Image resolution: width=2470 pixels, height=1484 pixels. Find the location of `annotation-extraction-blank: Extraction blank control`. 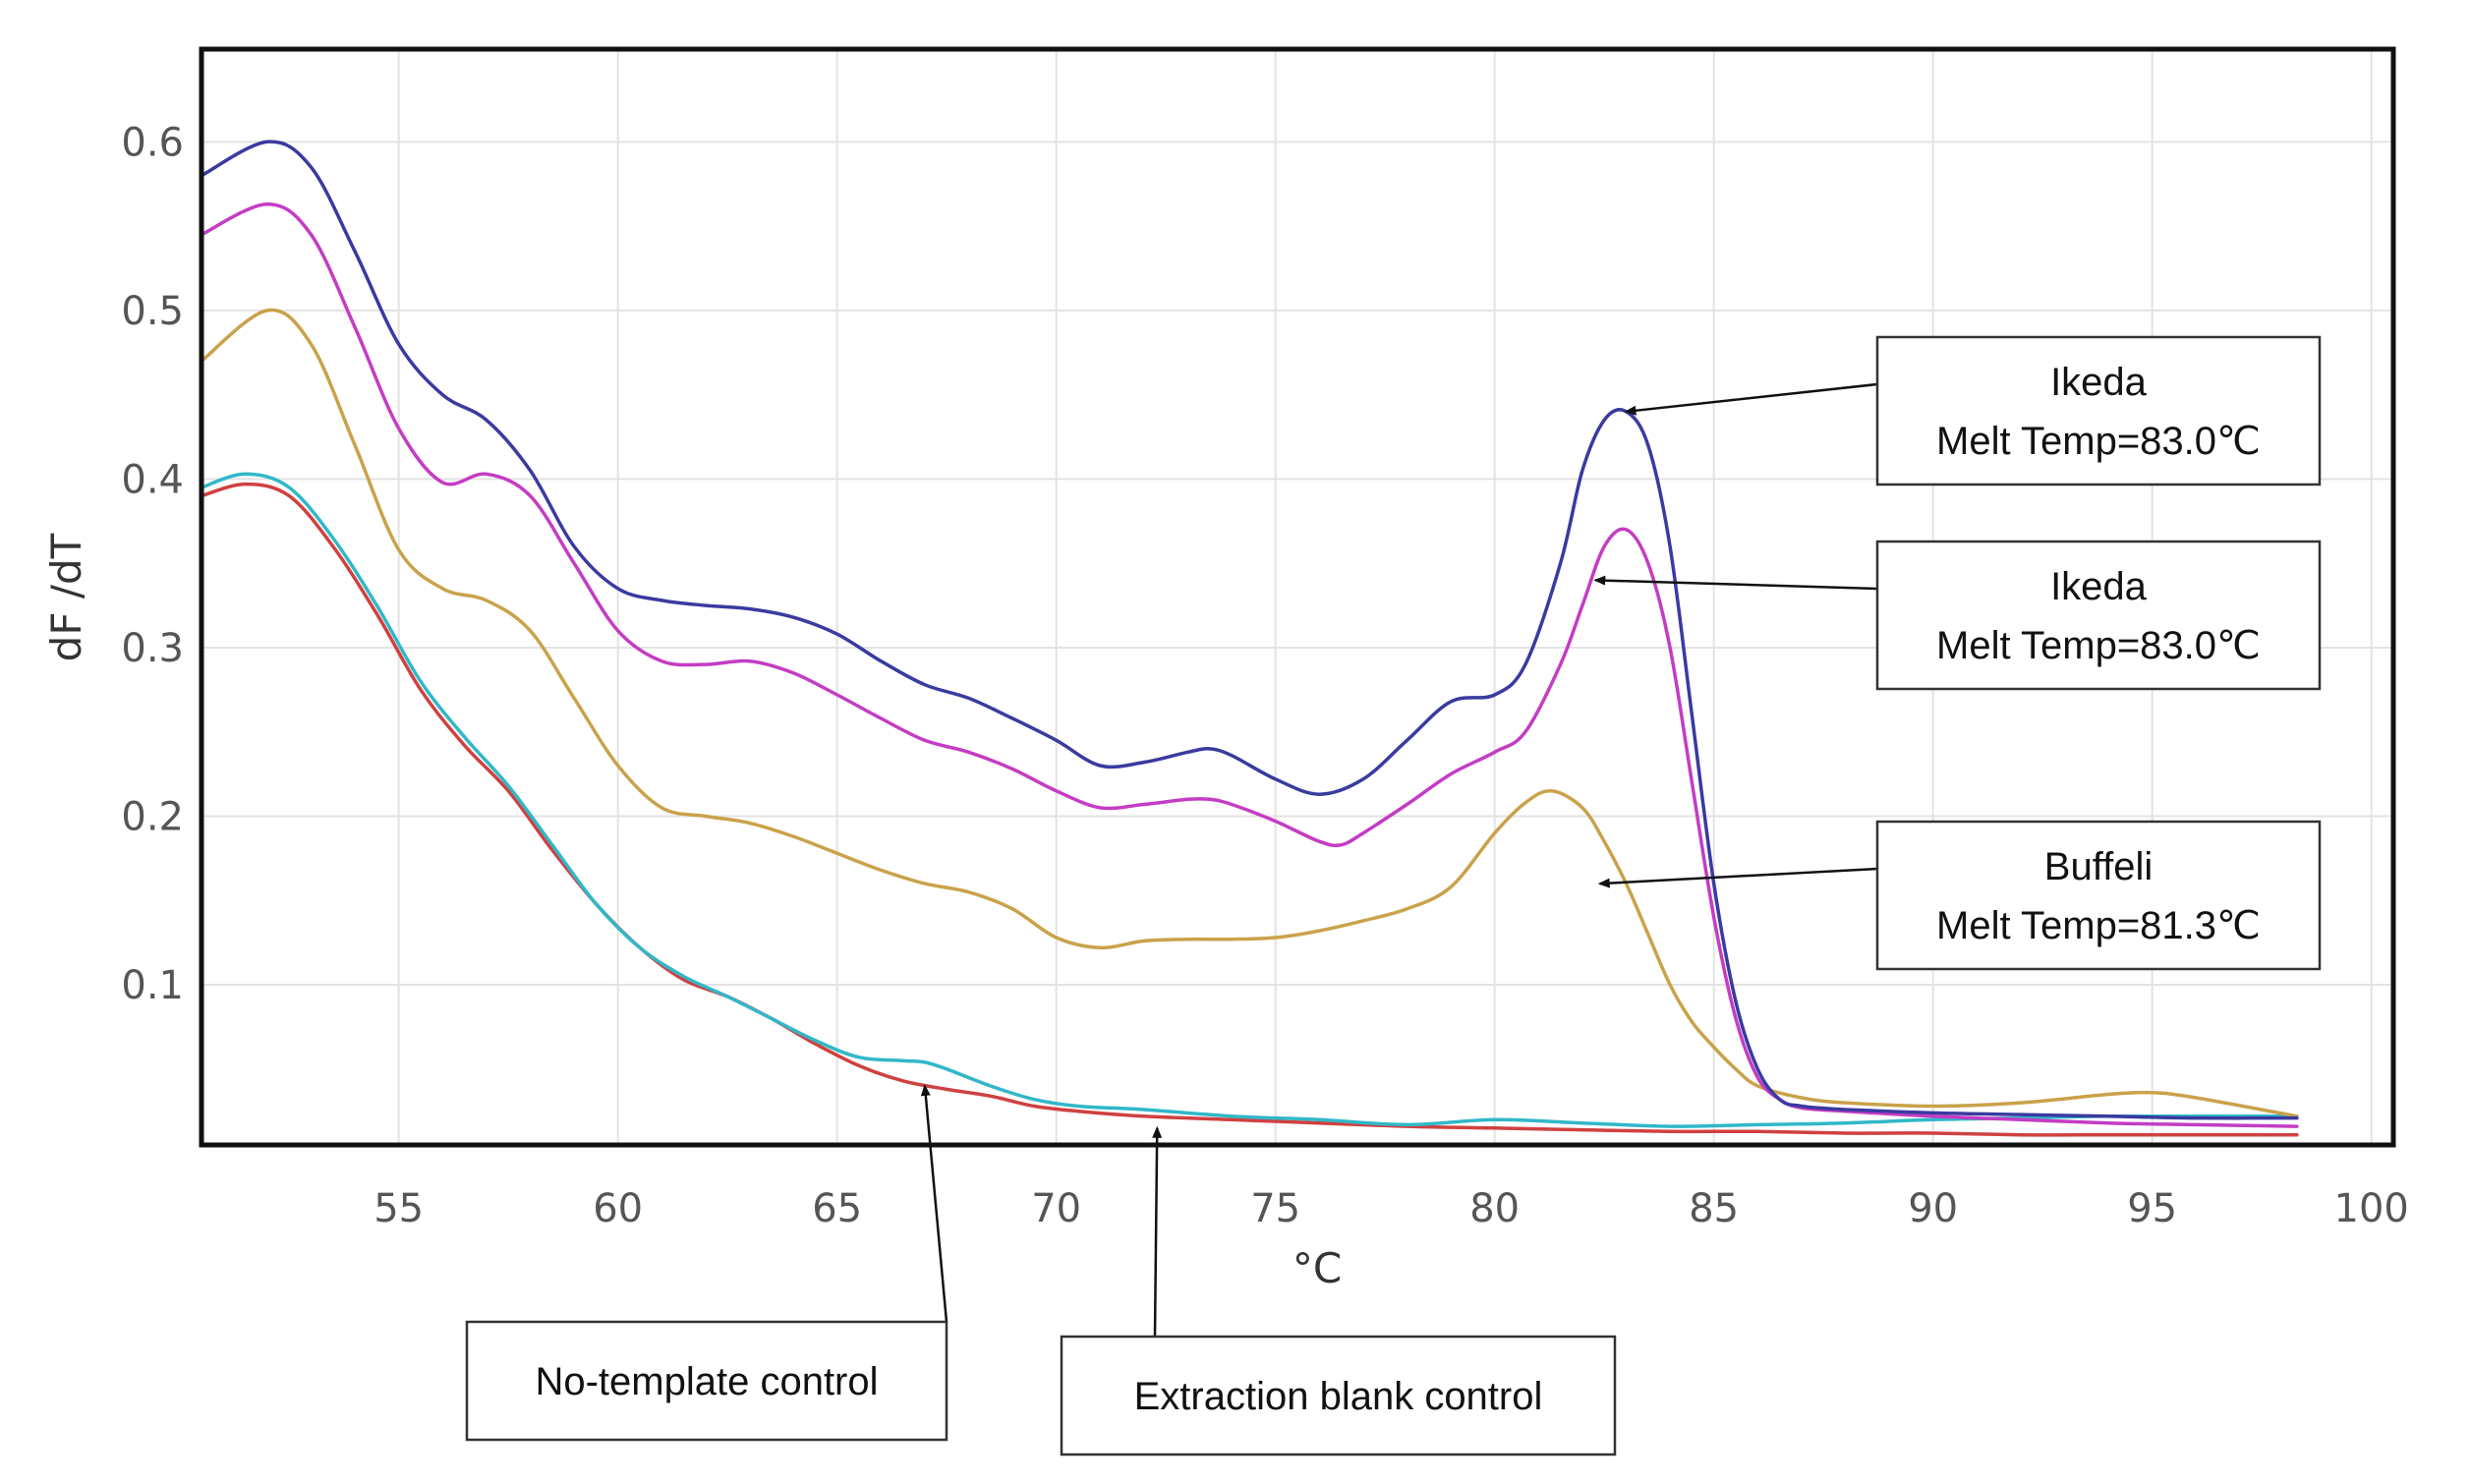

annotation-extraction-blank: Extraction blank control is located at coordinates (1338, 1290).